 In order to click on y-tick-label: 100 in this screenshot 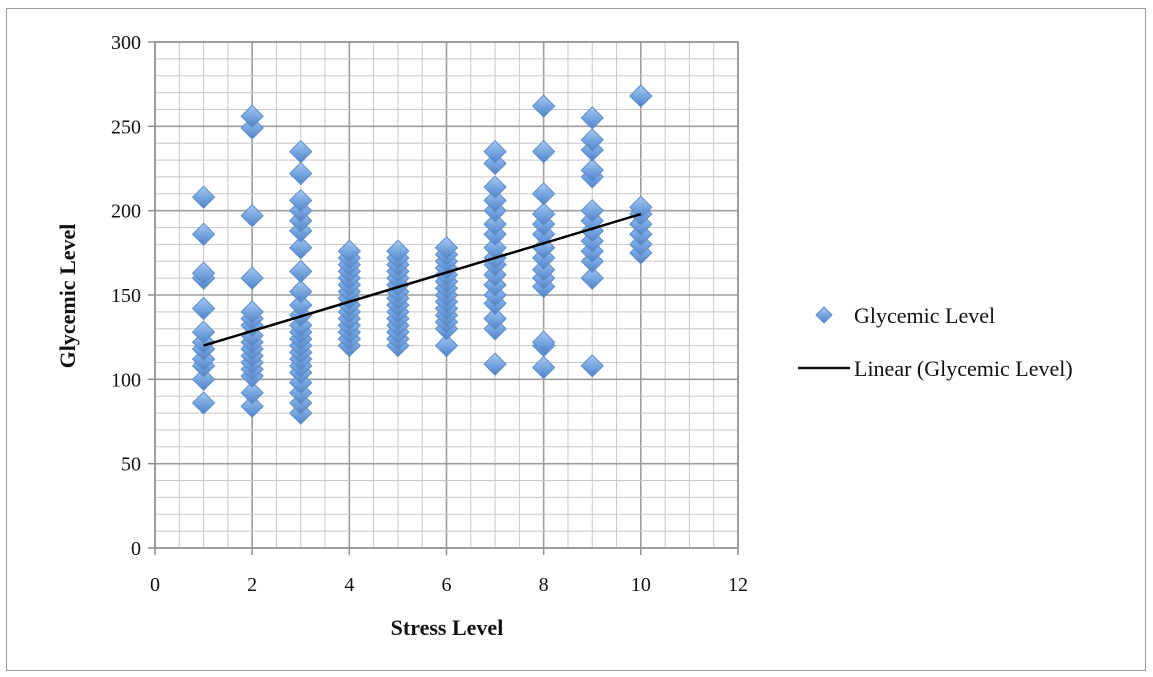, I will do `click(126, 380)`.